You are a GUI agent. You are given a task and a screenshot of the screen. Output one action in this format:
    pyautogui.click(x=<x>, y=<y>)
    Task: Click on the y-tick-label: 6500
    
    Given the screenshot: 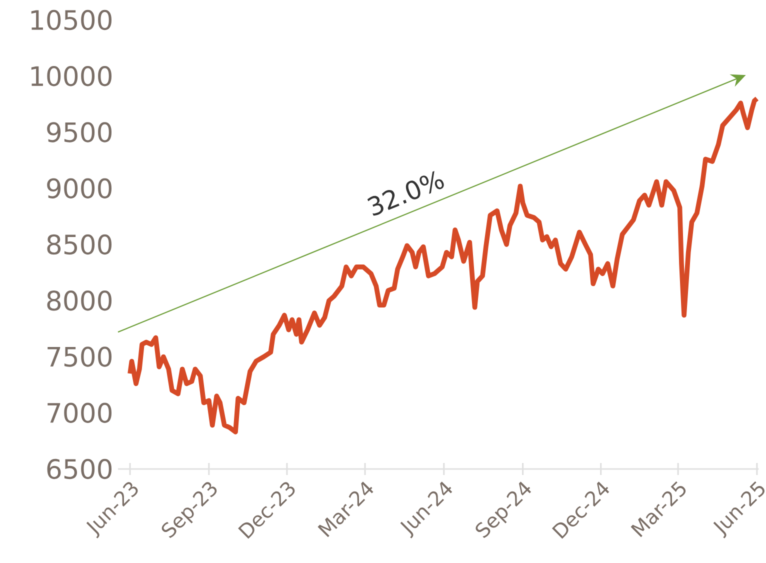 What is the action you would take?
    pyautogui.click(x=79, y=469)
    